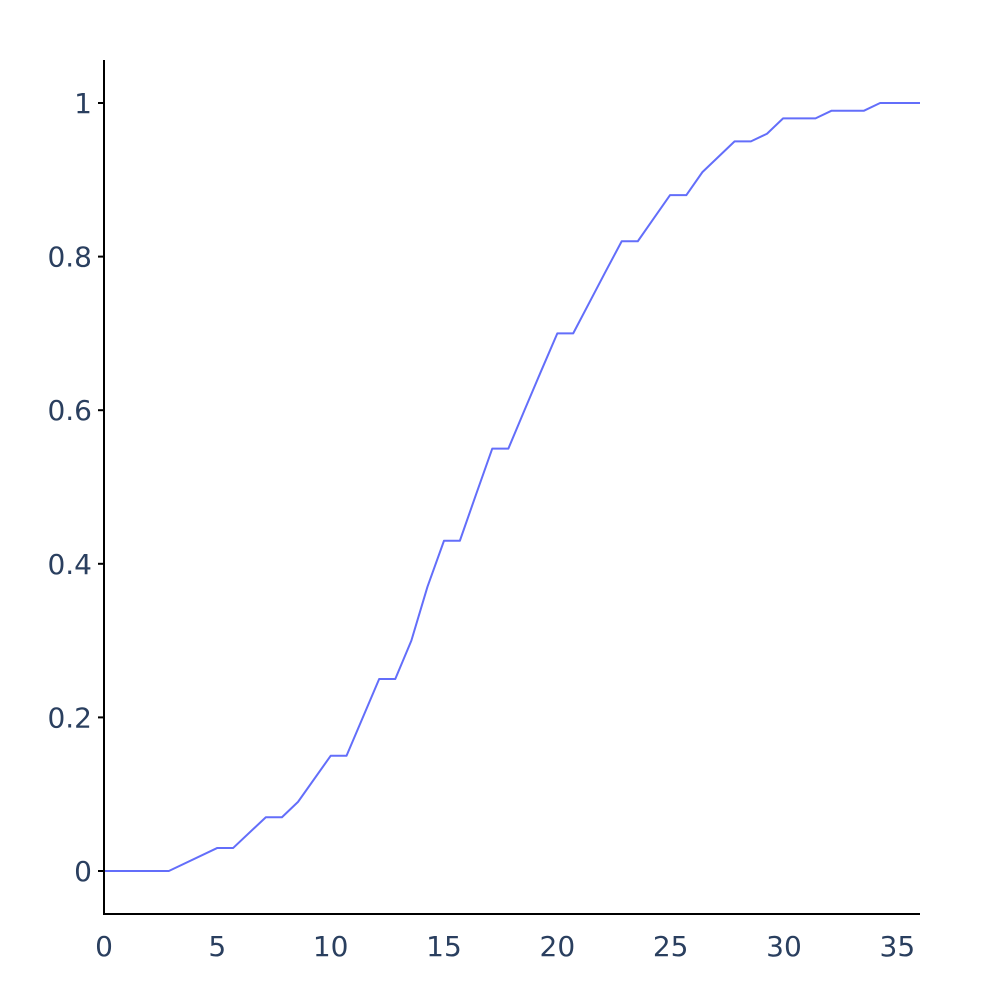  What do you see at coordinates (69, 257) in the screenshot?
I see `y-tick-label: 0.8` at bounding box center [69, 257].